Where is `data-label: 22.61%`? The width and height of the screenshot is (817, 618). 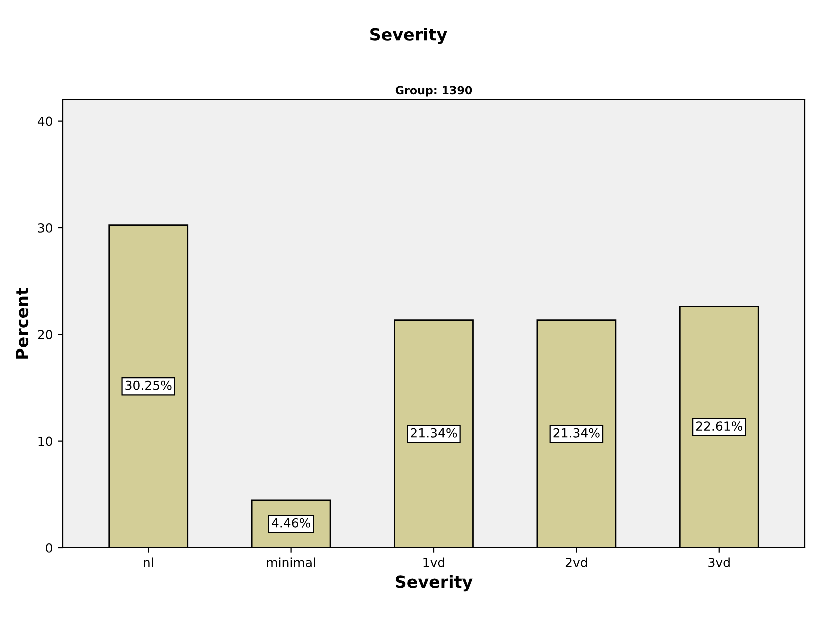
data-label: 22.61% is located at coordinates (719, 427).